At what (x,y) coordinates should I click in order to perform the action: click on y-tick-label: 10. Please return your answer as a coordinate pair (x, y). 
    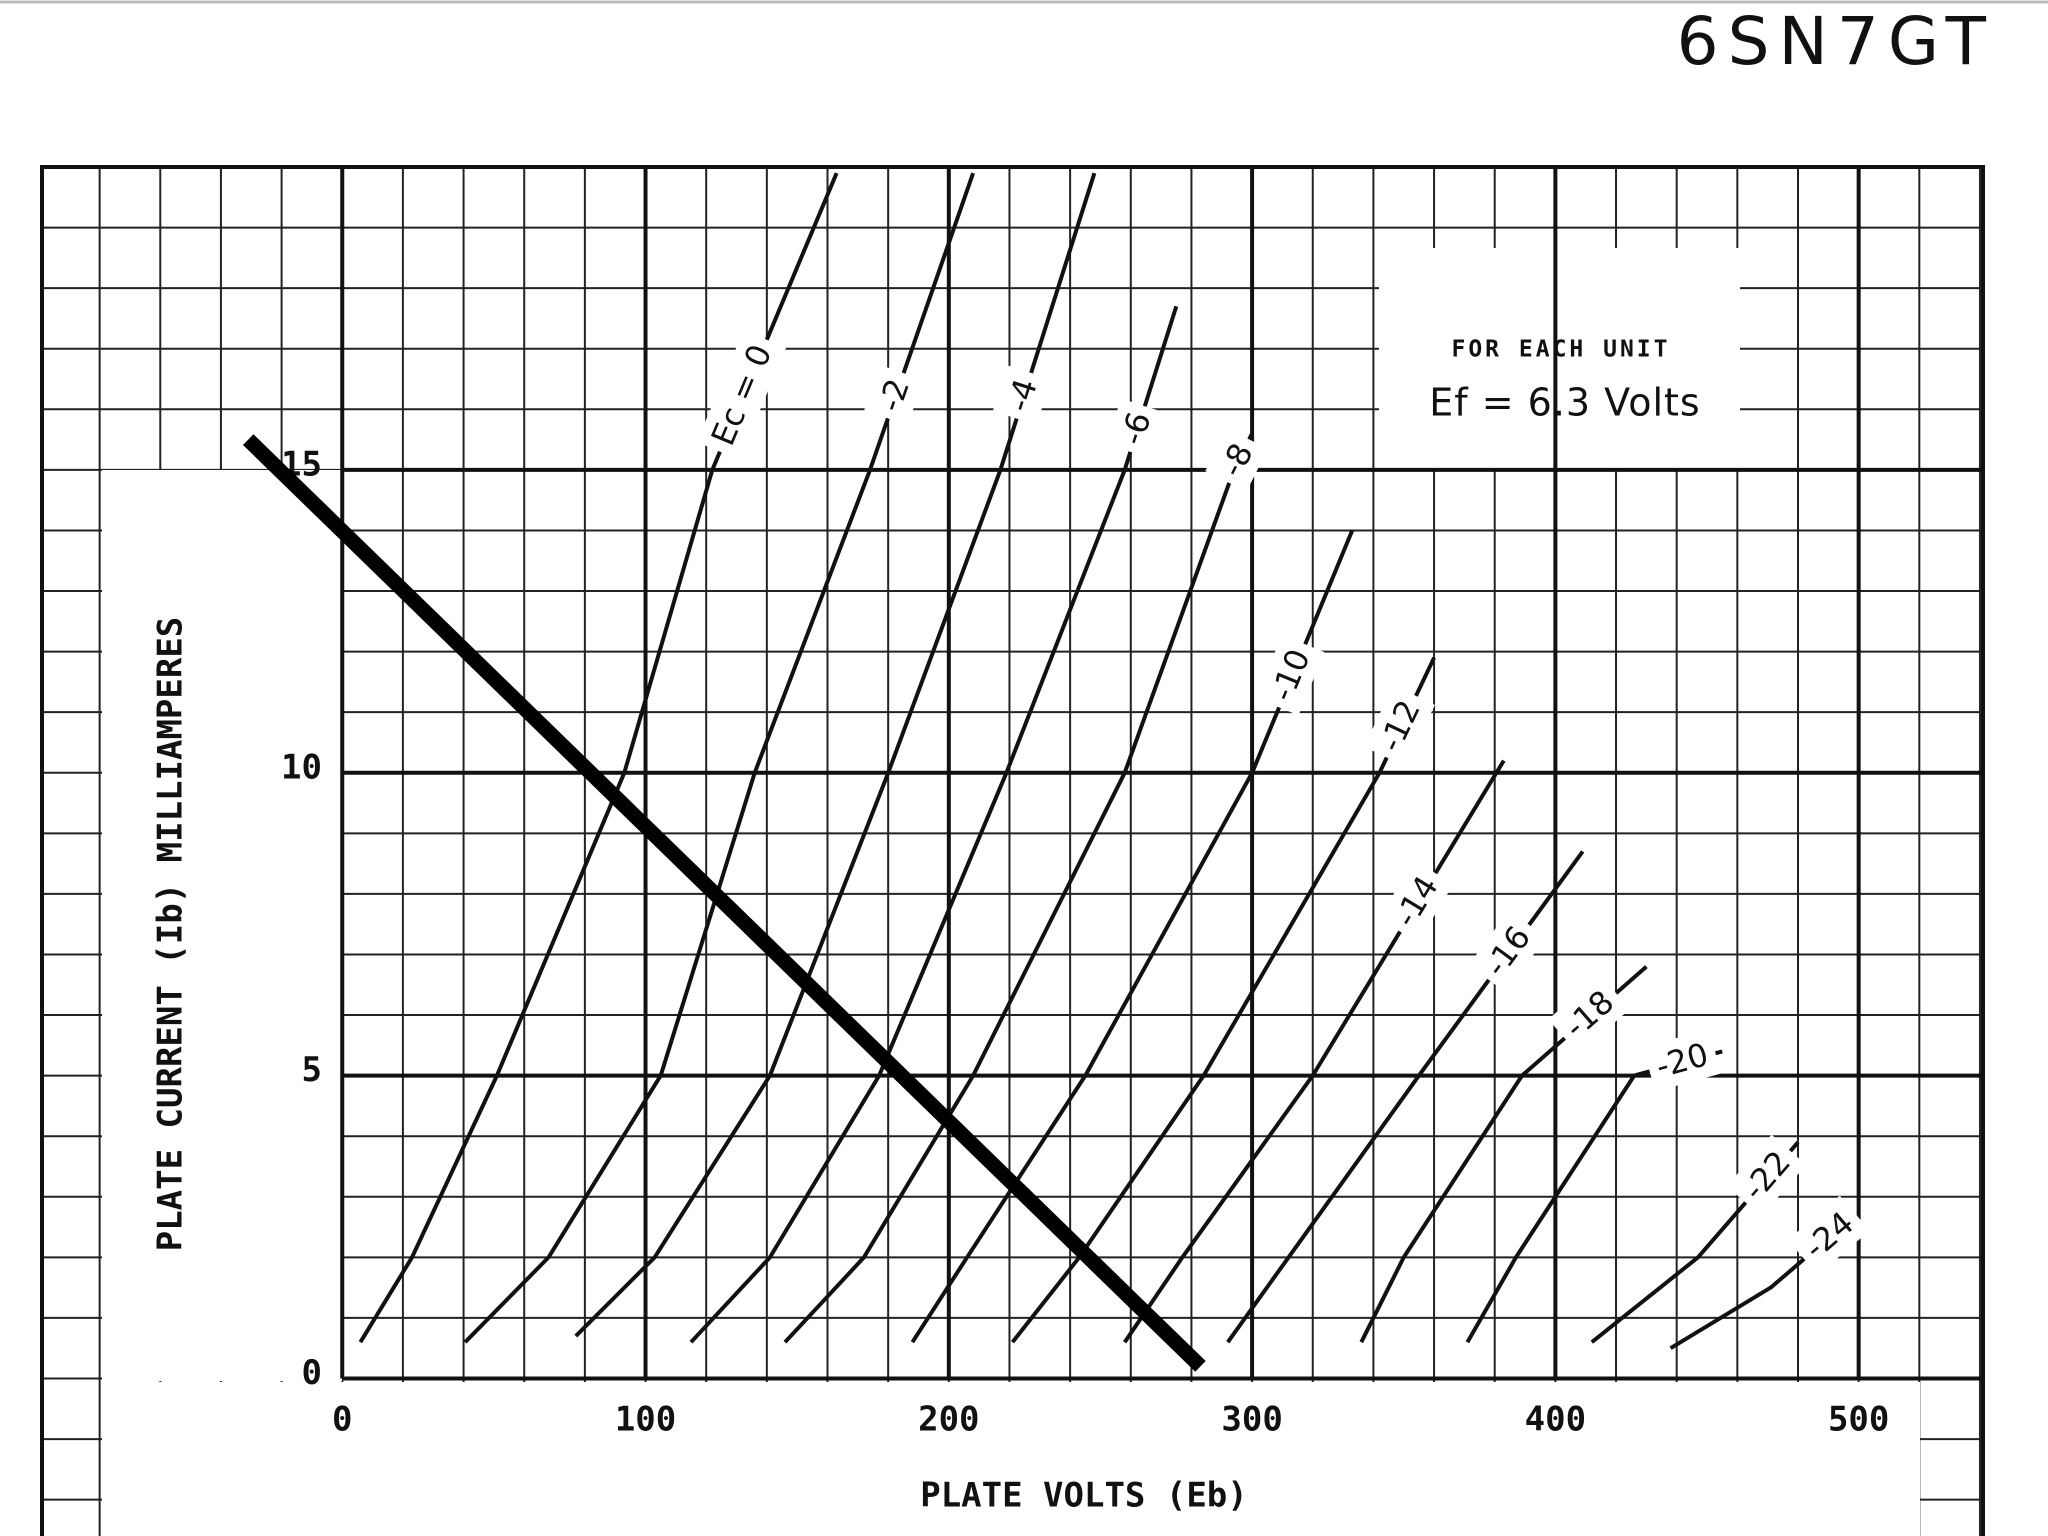
    Looking at the image, I should click on (301, 767).